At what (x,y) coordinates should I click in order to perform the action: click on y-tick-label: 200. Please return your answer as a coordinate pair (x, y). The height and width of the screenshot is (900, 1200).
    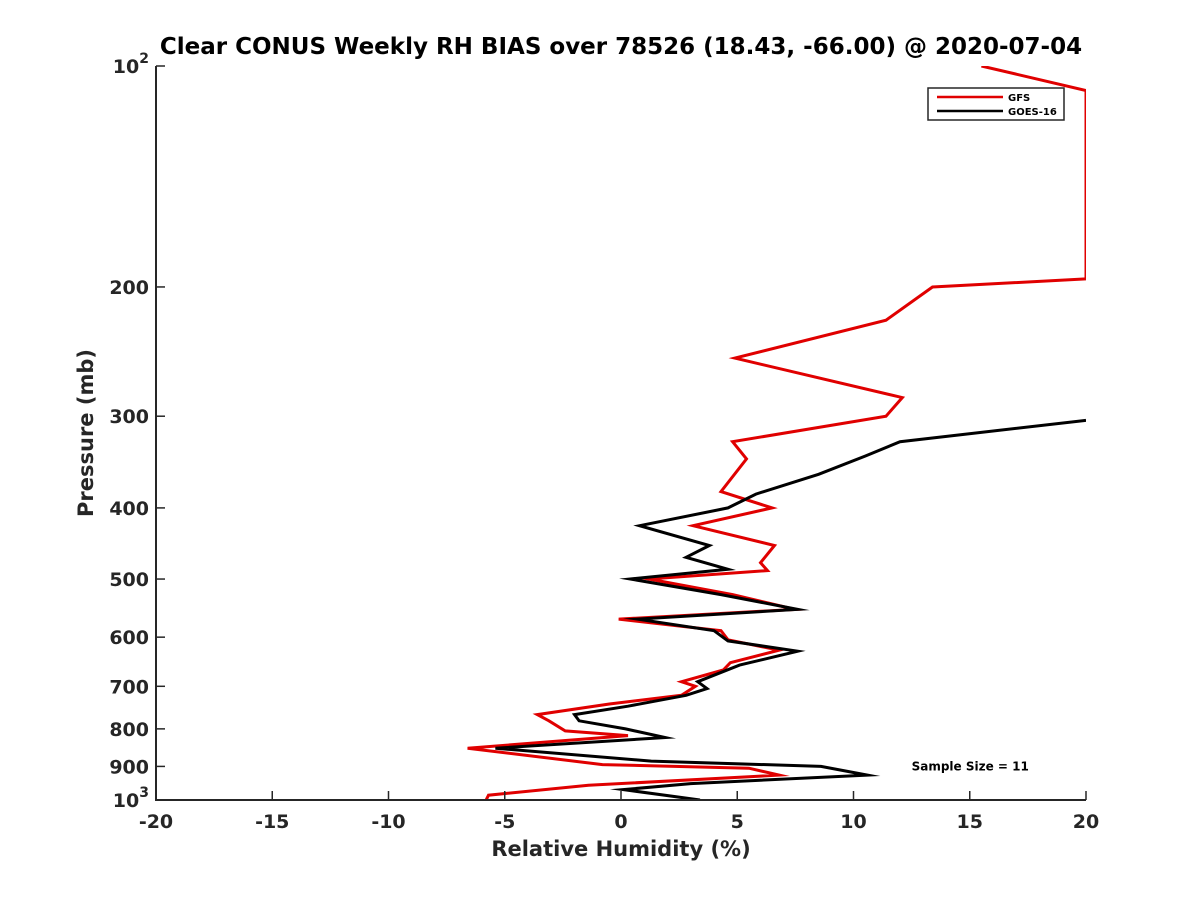
    Looking at the image, I should click on (129, 288).